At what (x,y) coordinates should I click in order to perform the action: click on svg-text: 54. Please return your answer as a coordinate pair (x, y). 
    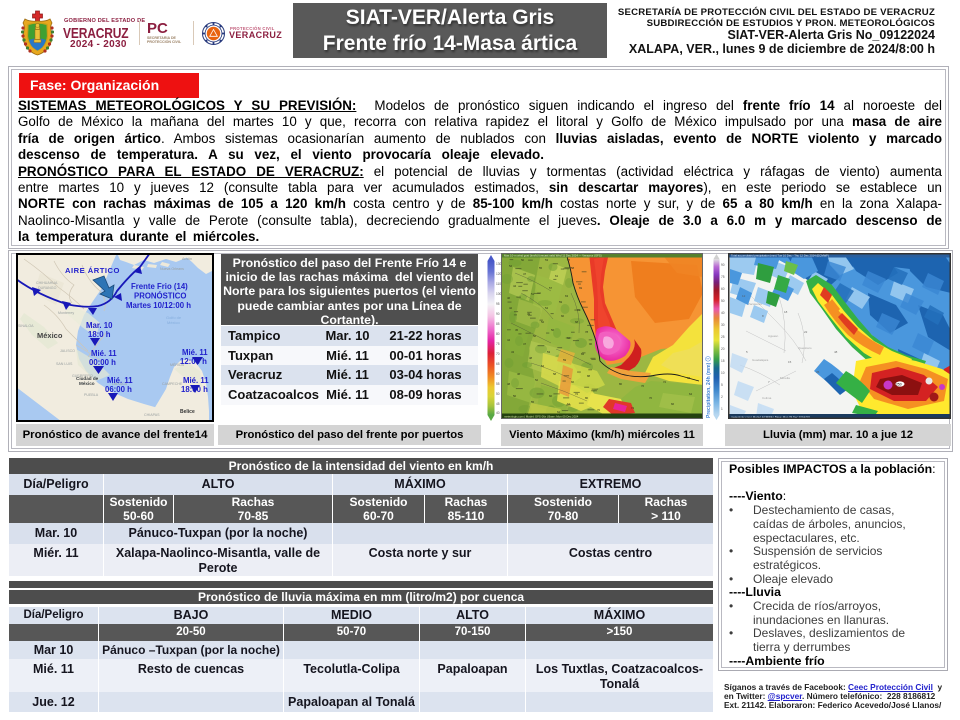
    Looking at the image, I should click on (543, 366).